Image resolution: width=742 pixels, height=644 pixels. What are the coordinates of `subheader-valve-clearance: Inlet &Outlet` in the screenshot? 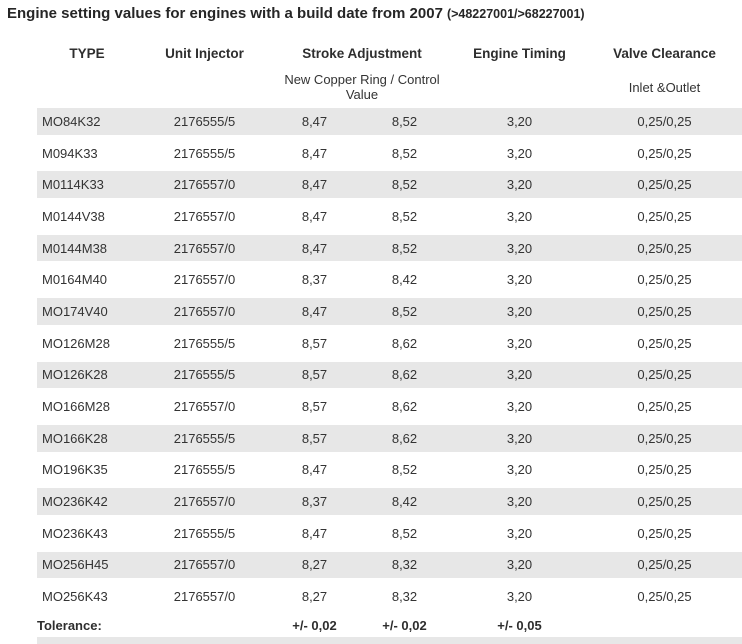 It's located at (664, 87).